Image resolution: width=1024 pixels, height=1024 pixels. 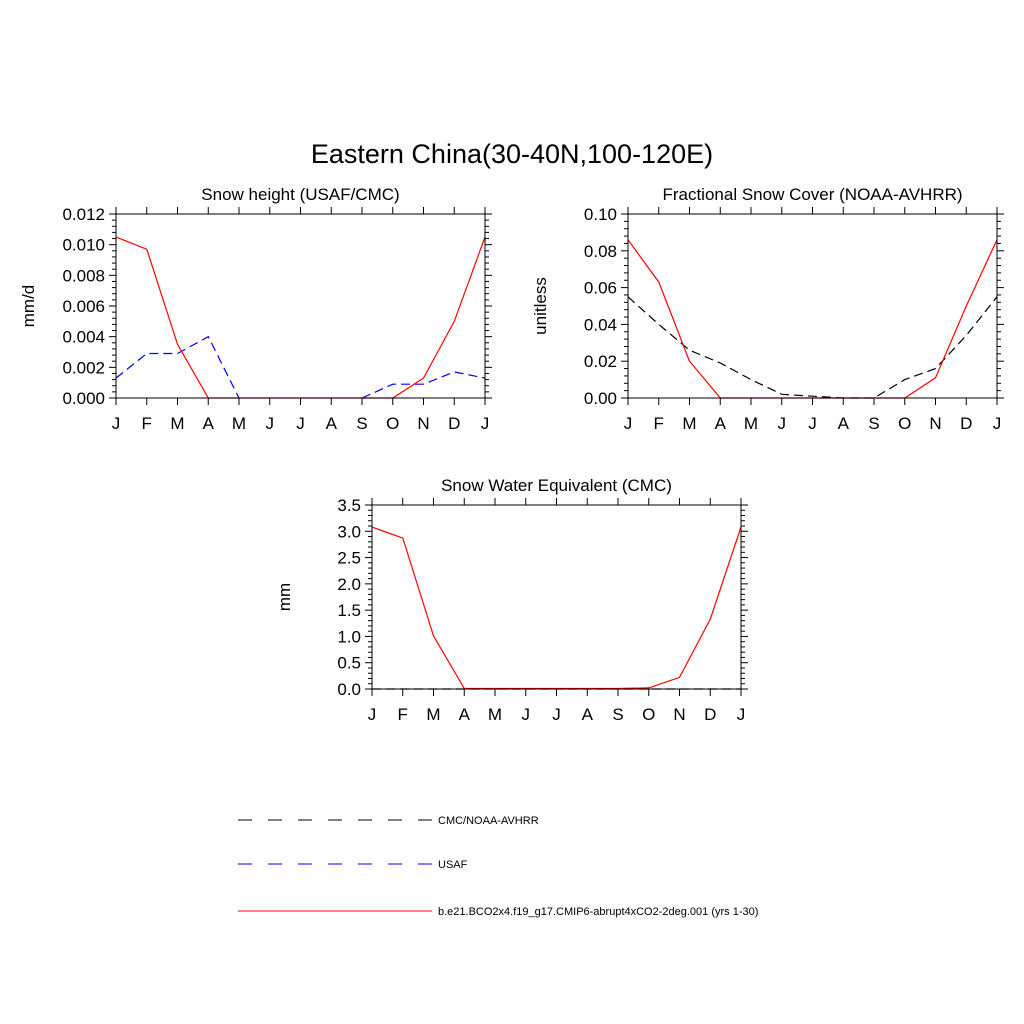 I want to click on y-tick-label: 0.5, so click(x=349, y=663).